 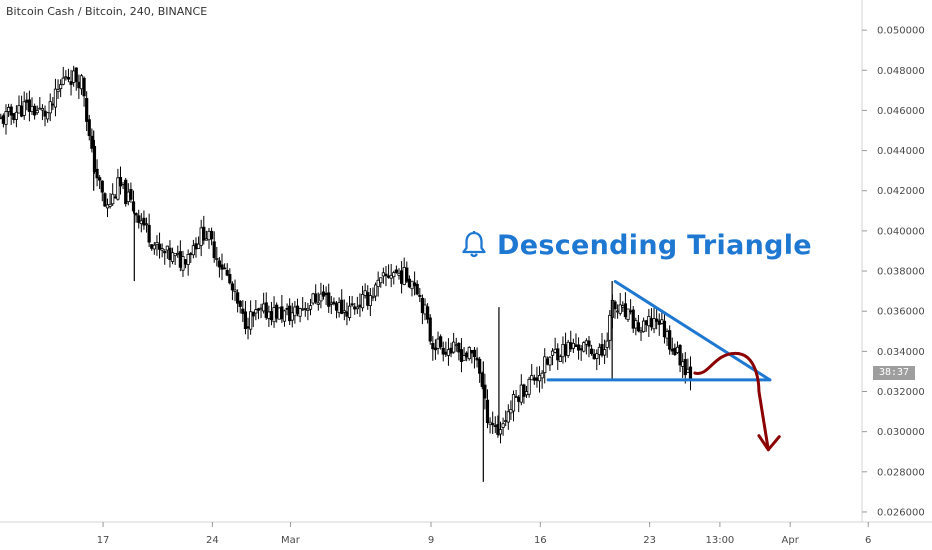 What do you see at coordinates (901, 71) in the screenshot?
I see `y-tick-label: 0.048000` at bounding box center [901, 71].